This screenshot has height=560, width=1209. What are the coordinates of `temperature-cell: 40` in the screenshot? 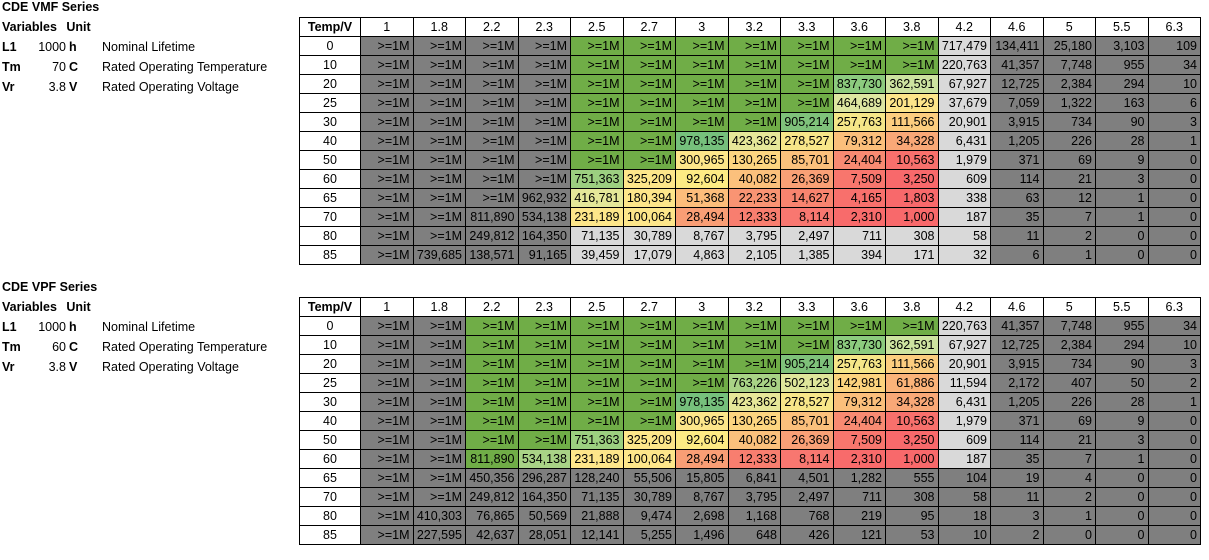 It's located at (330, 421).